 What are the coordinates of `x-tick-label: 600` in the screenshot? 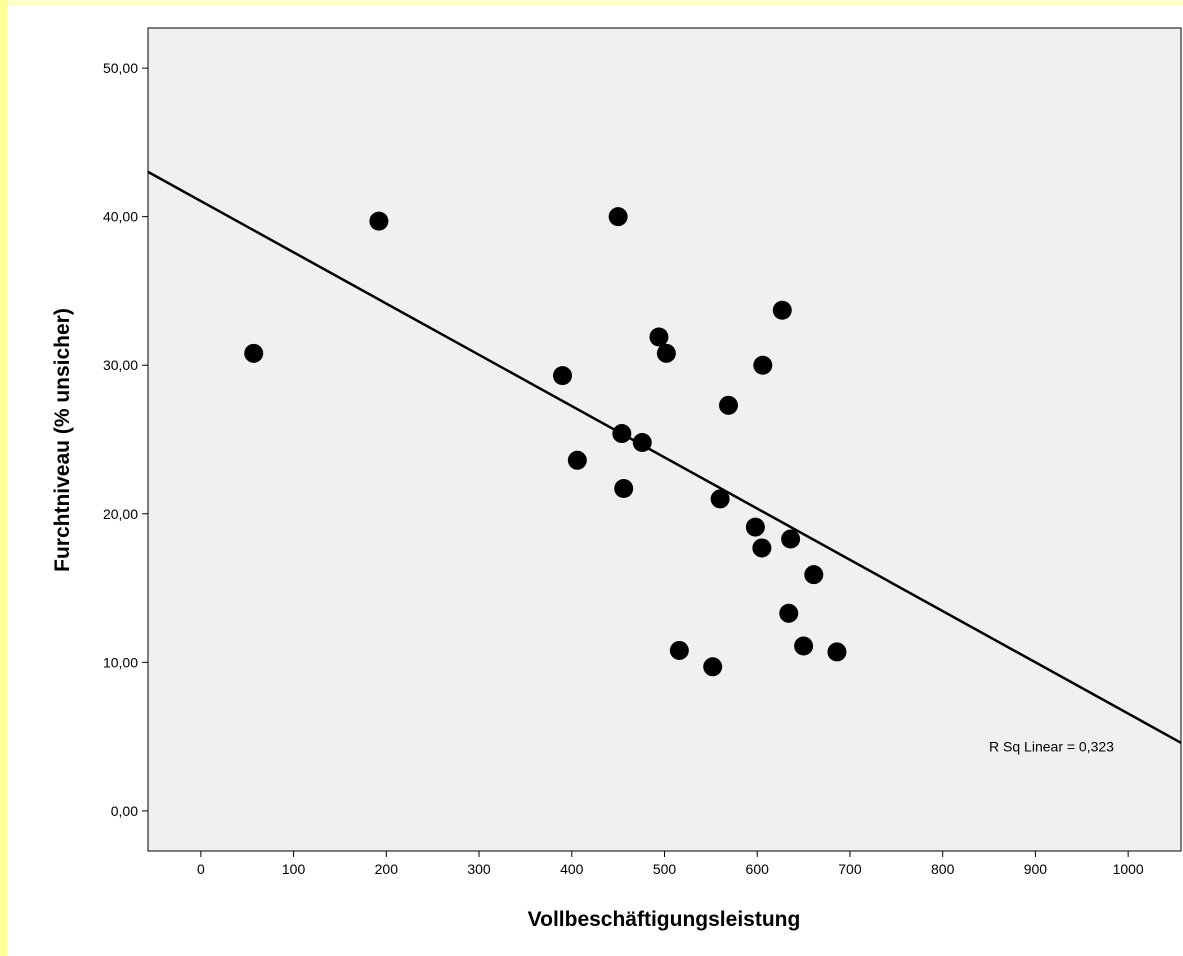 It's located at (758, 869).